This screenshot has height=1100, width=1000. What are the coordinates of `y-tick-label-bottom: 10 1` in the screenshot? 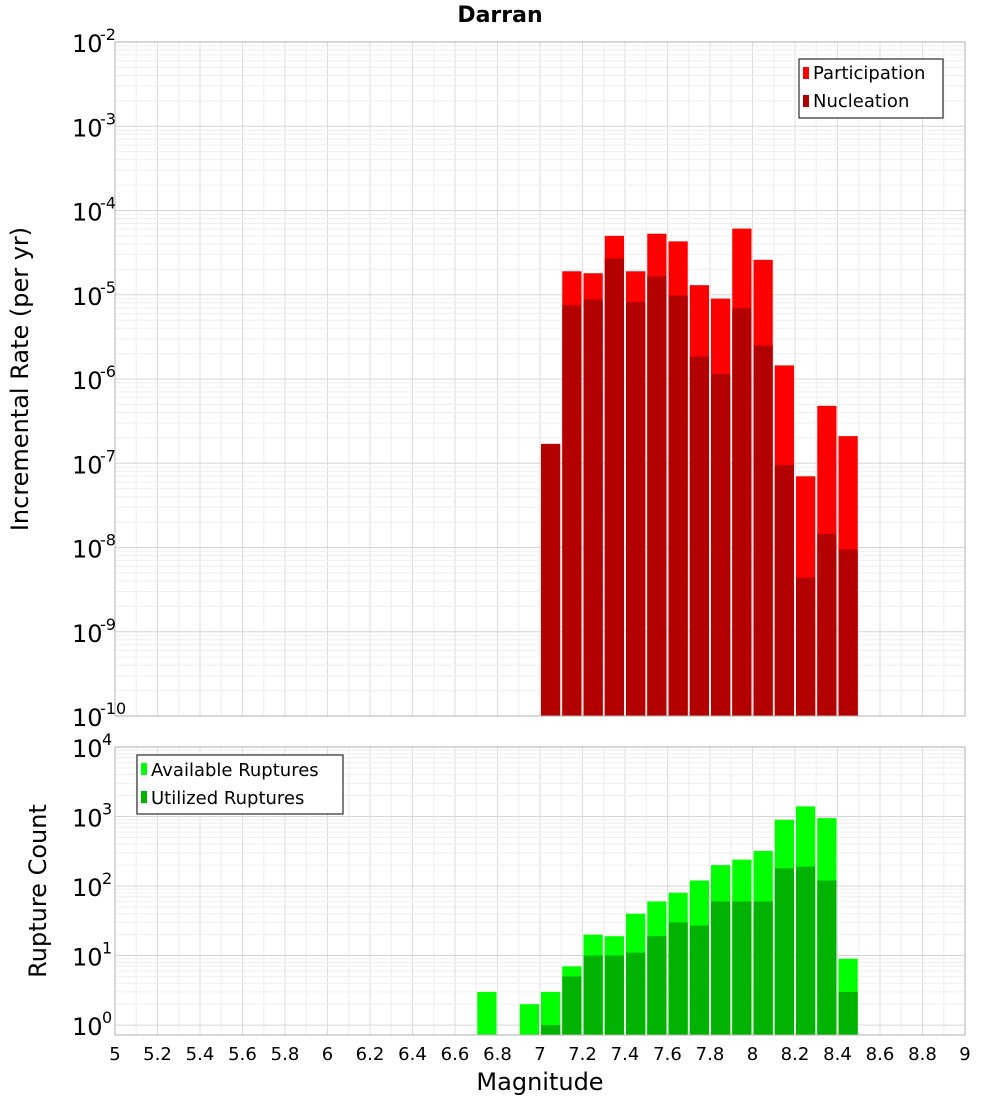 It's located at (92, 955).